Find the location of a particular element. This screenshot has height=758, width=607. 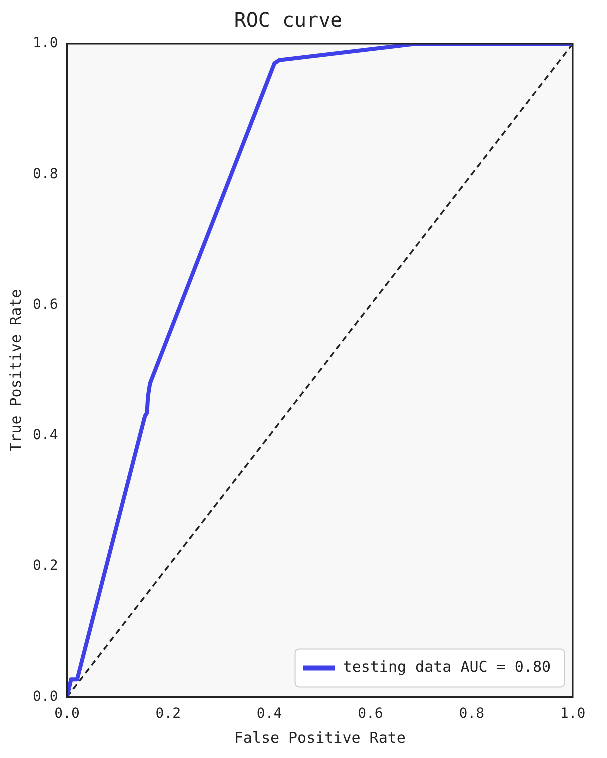

x-tick-label: 0.4 is located at coordinates (269, 714).